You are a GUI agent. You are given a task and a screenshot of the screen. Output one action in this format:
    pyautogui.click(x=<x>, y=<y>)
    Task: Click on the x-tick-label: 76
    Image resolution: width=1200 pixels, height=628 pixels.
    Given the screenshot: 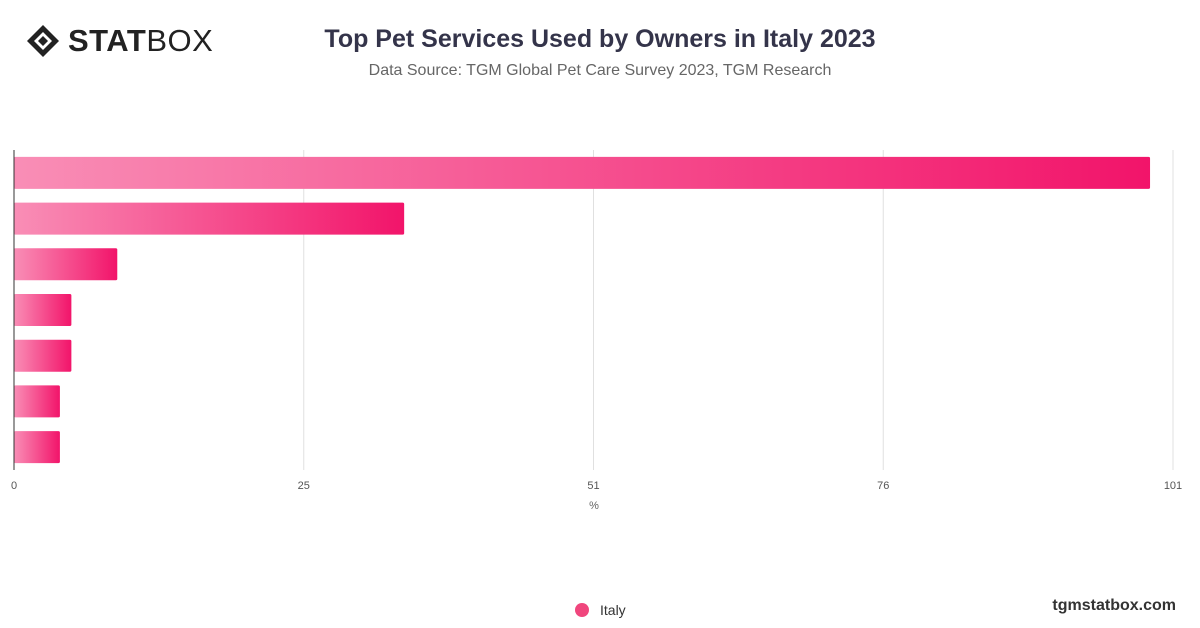 What is the action you would take?
    pyautogui.click(x=883, y=486)
    